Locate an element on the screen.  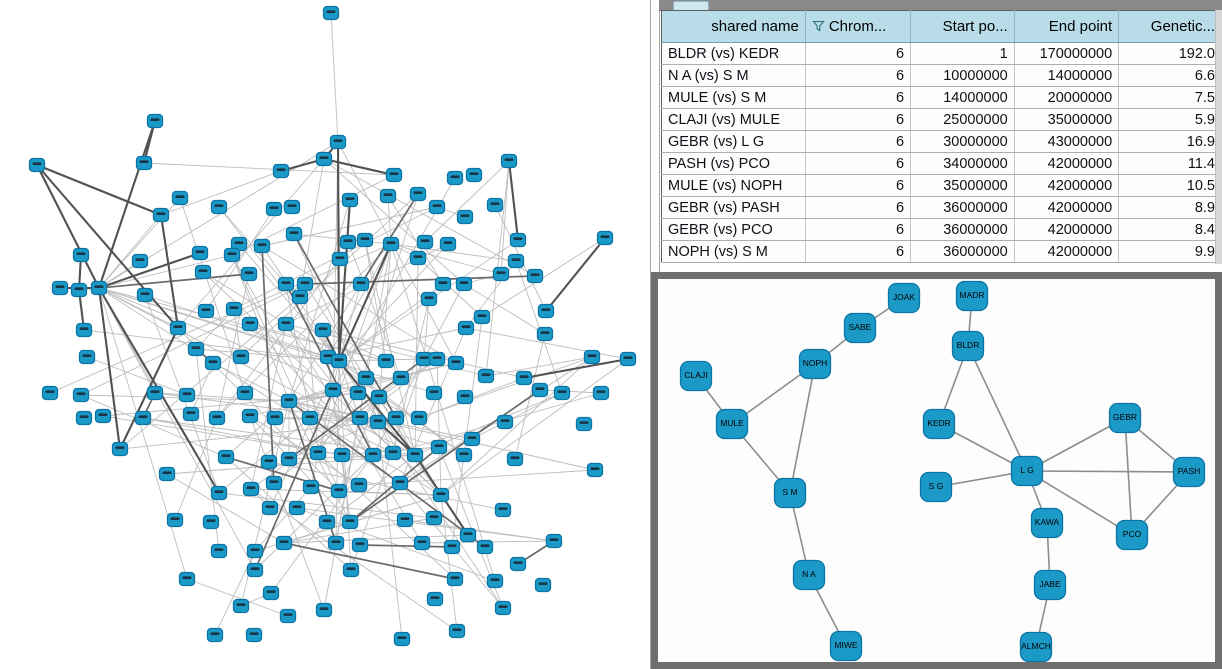
graph-node-pash: PASH is located at coordinates (1189, 472).